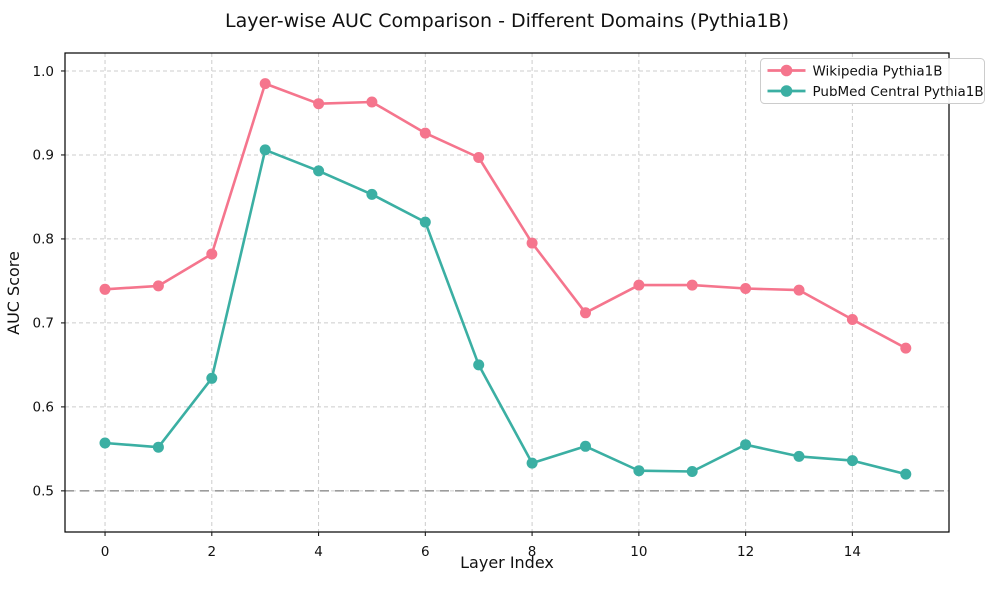 This screenshot has width=995, height=590. I want to click on y-tick-label: 0.6, so click(43, 408).